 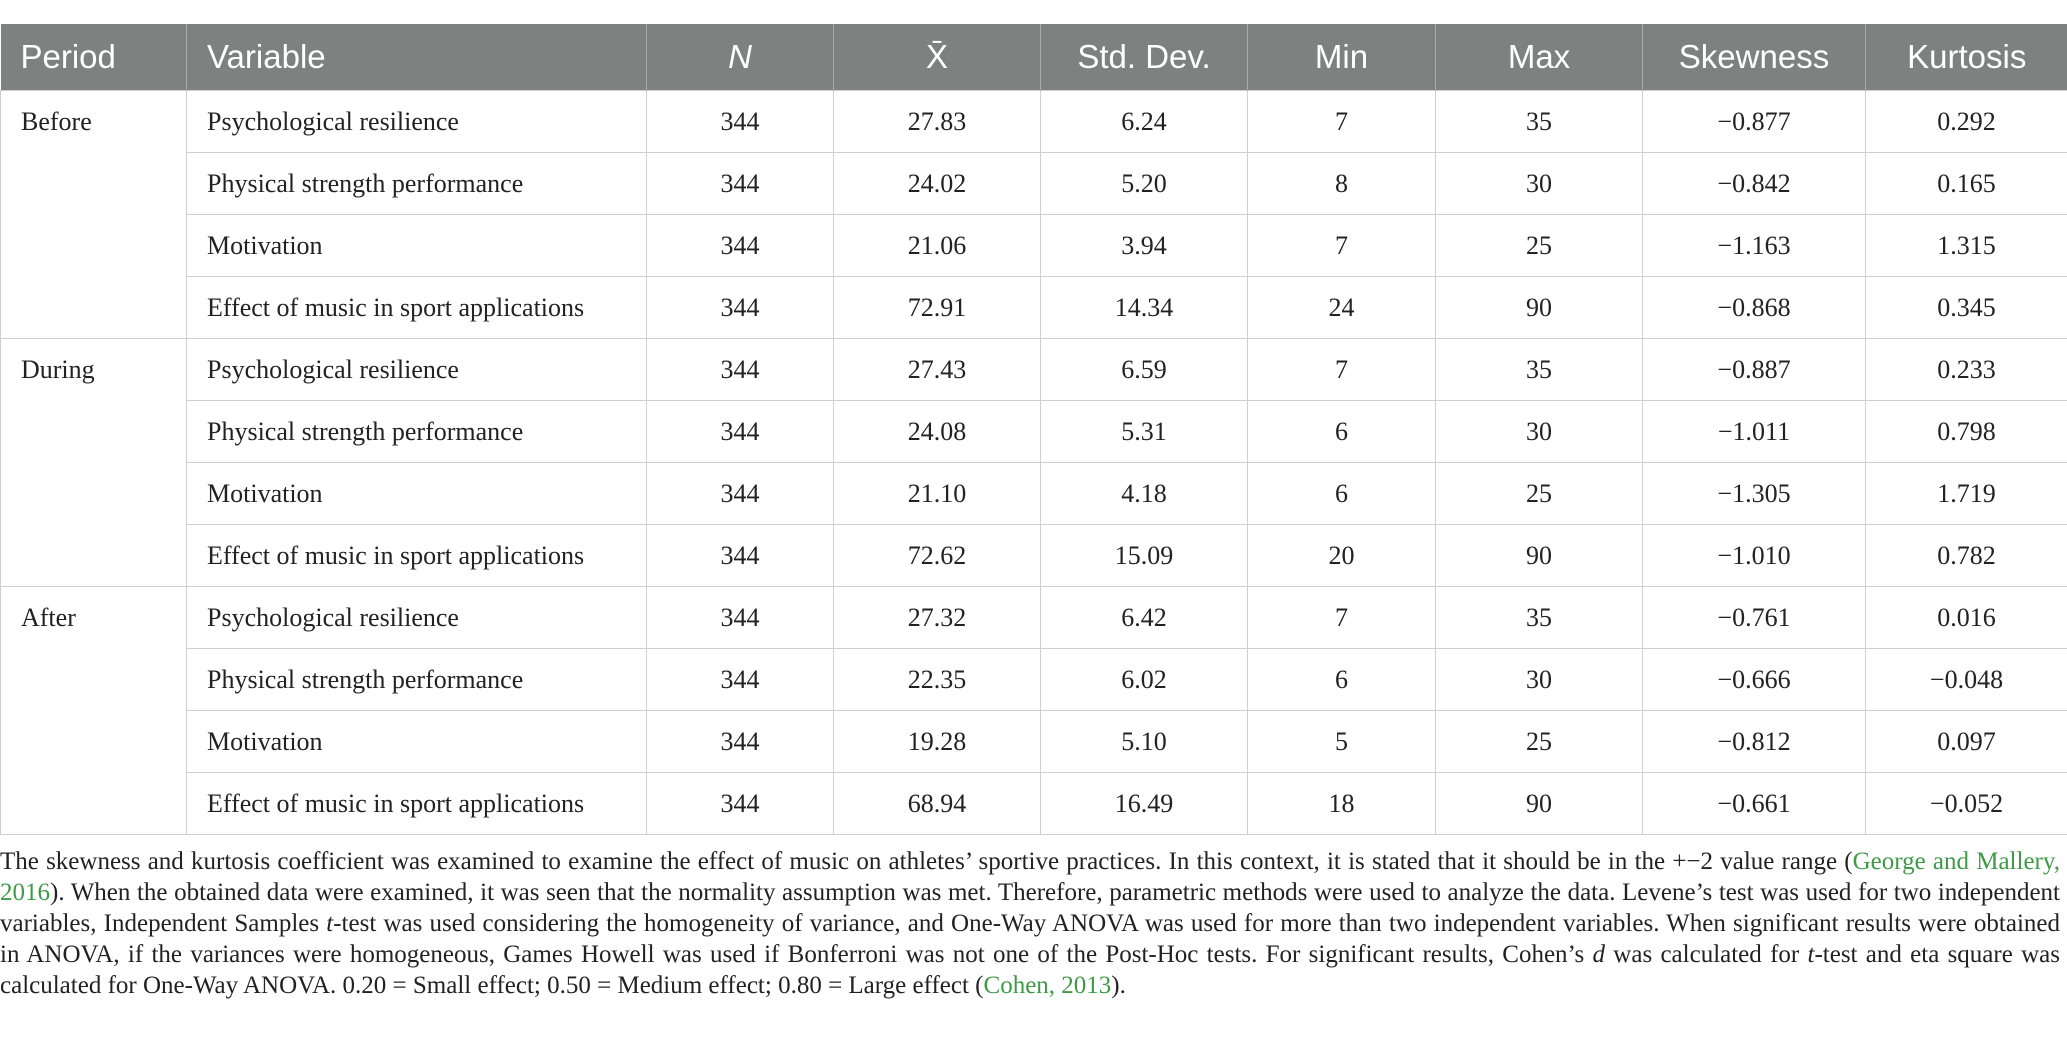 What do you see at coordinates (937, 183) in the screenshot?
I see `value-cell: 24.02` at bounding box center [937, 183].